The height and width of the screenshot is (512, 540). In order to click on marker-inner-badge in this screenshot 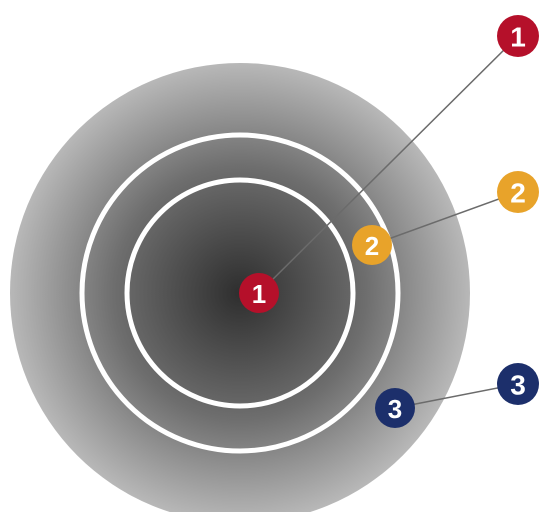, I will do `click(259, 293)`.